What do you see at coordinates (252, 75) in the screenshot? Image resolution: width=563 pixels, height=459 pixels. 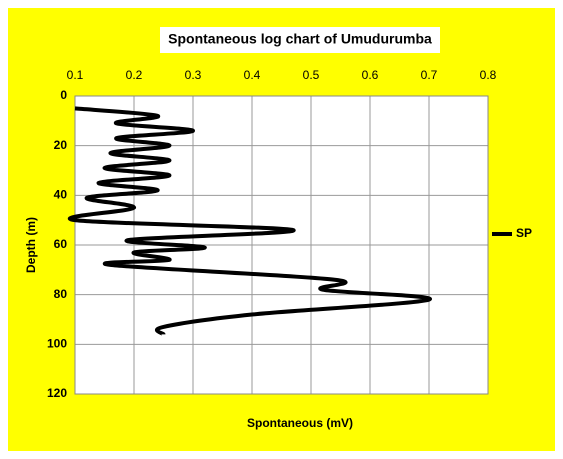 I see `x-tick-label: 0.4` at bounding box center [252, 75].